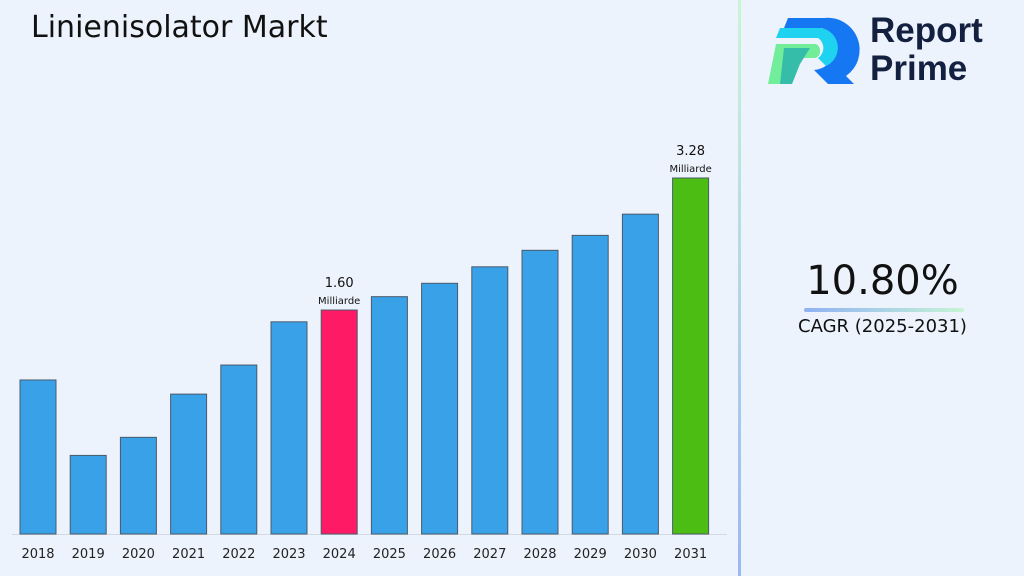  What do you see at coordinates (539, 554) in the screenshot?
I see `x-tick-label: 2028` at bounding box center [539, 554].